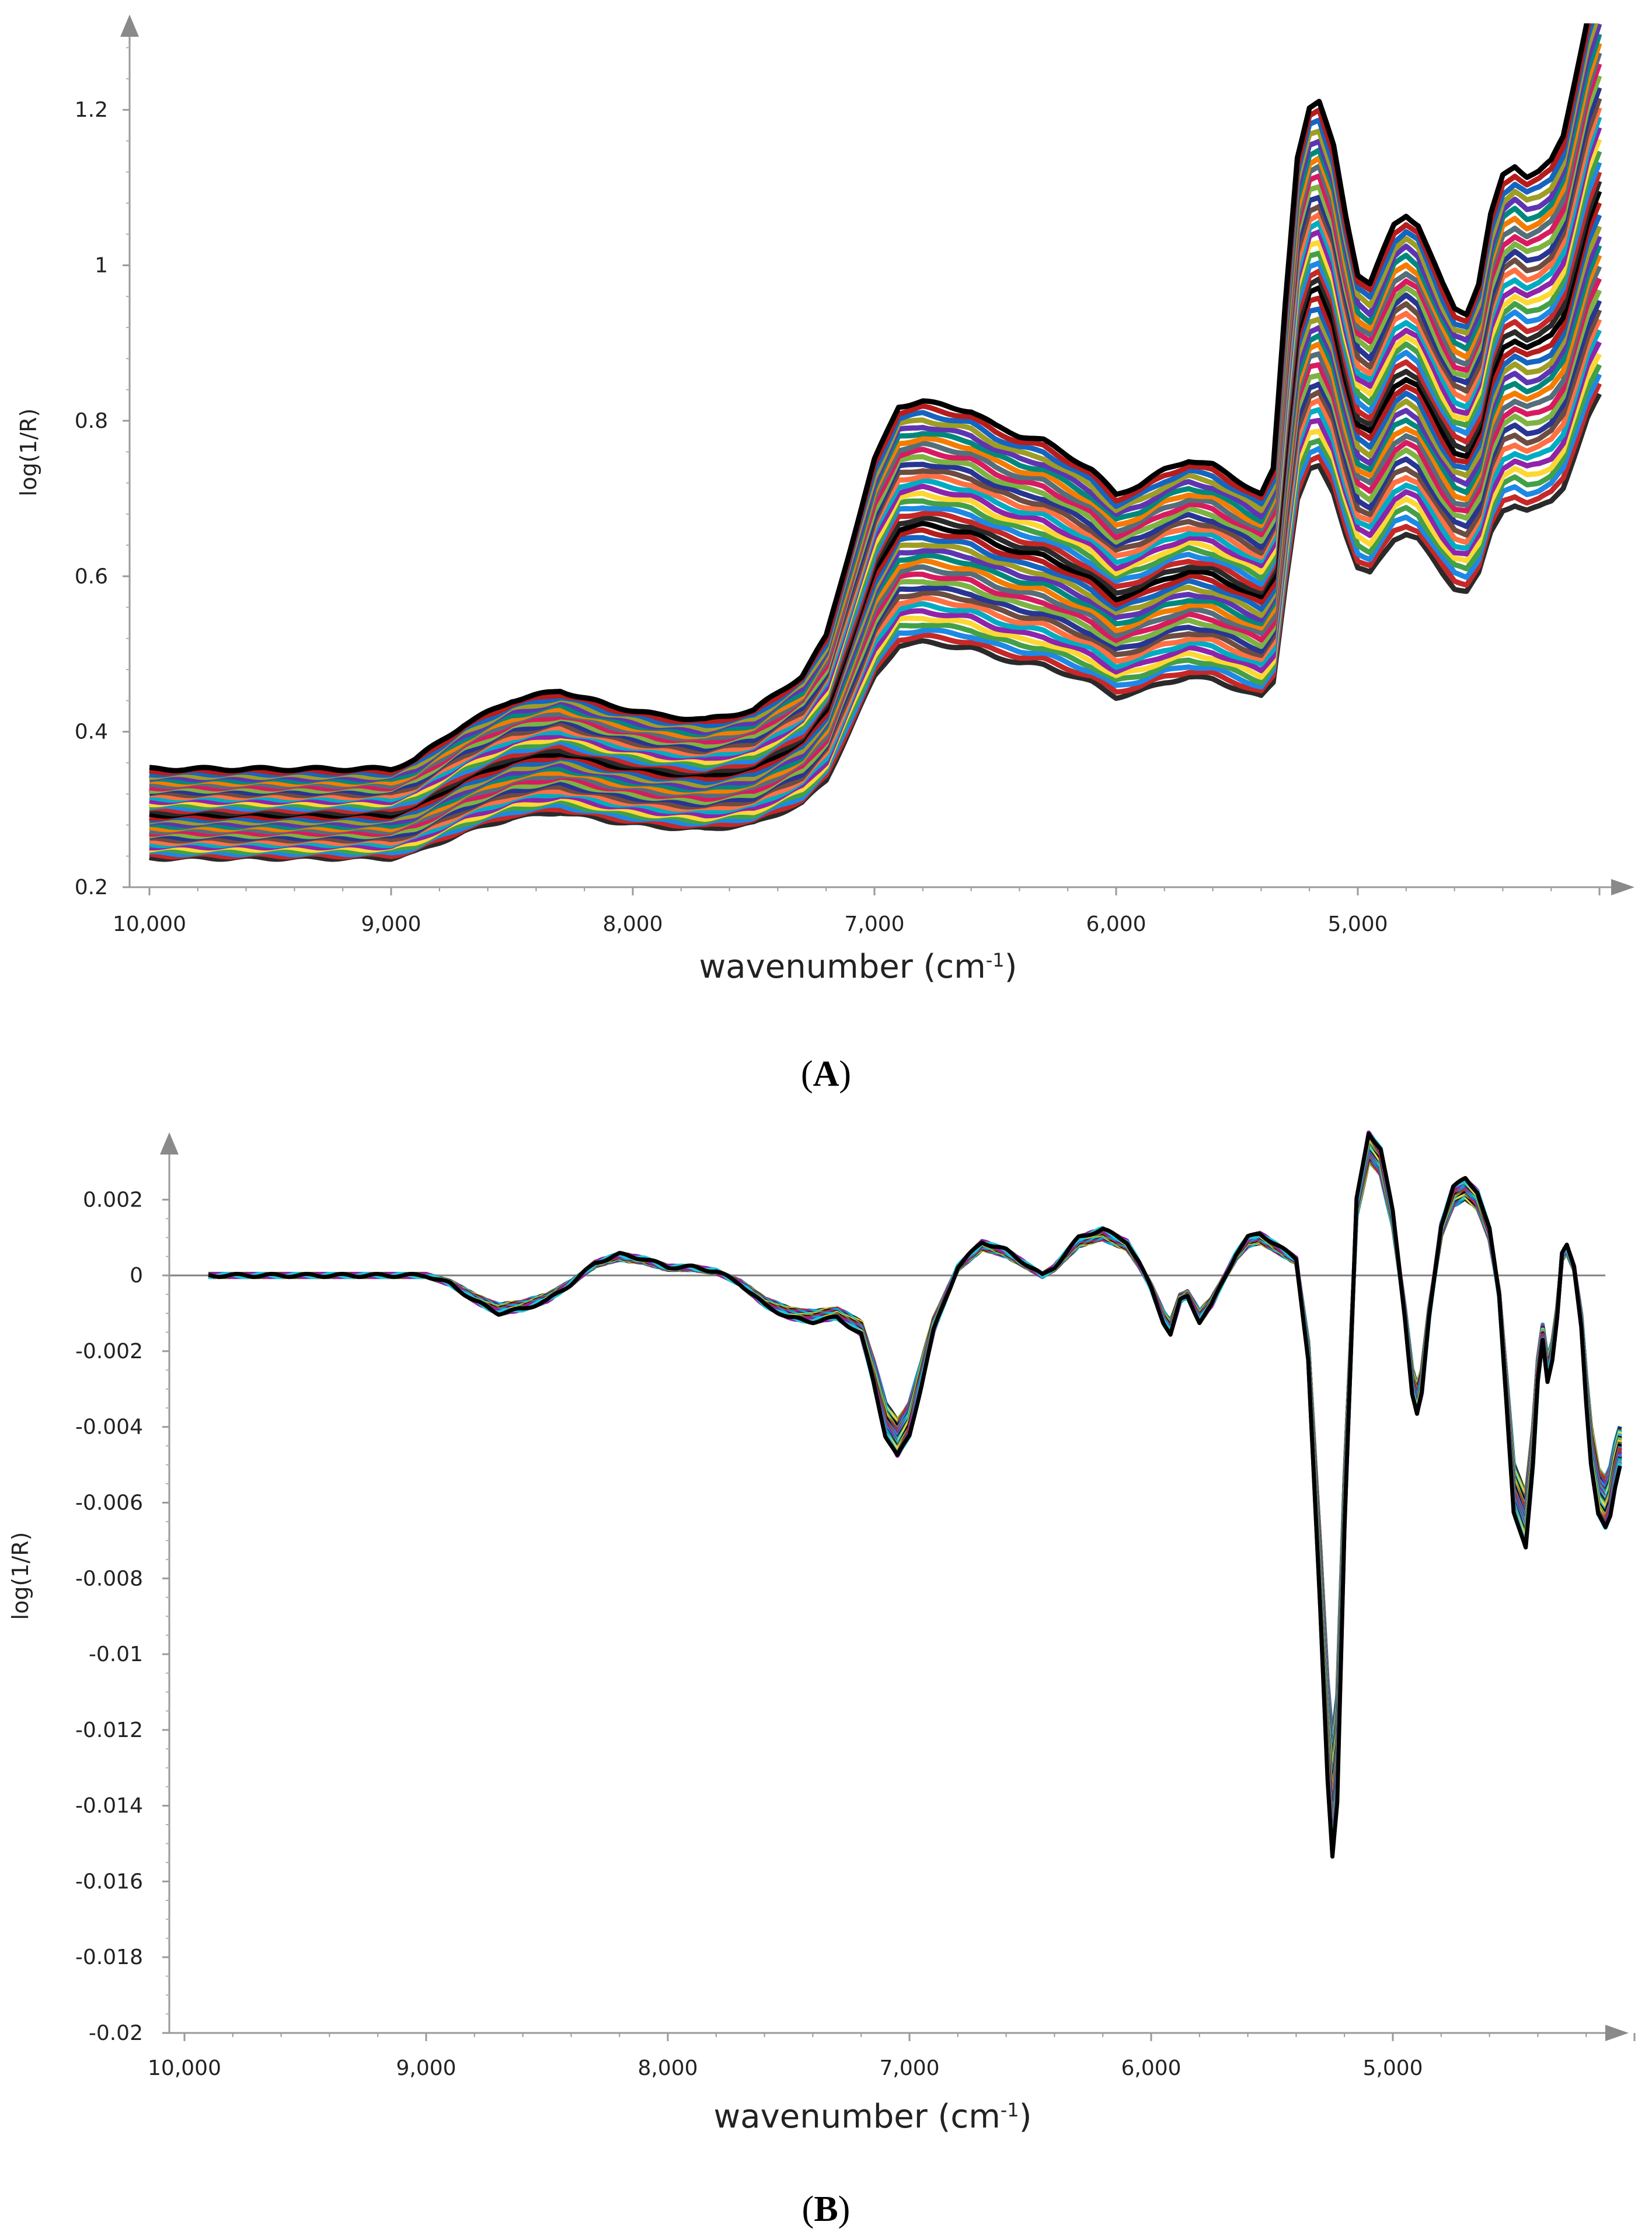 The image size is (1652, 2239). I want to click on panel-a-x-tick-labels: 10,000 9,000 8,000 7,000 6,000 5,000, so click(750, 924).